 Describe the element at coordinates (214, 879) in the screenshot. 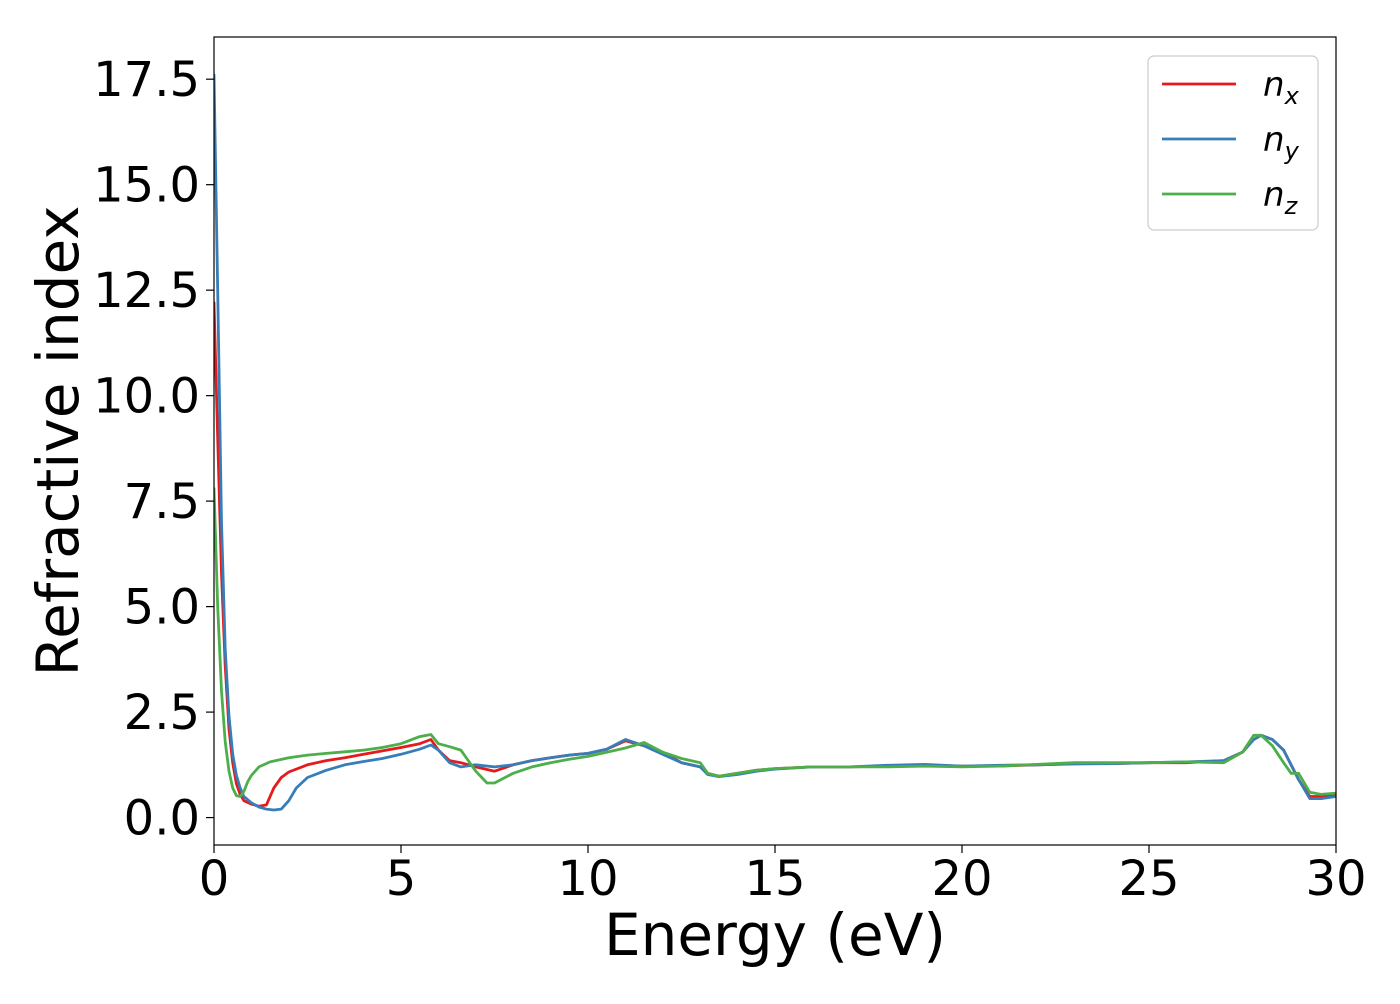

I see `x-tick-label: 0` at that location.